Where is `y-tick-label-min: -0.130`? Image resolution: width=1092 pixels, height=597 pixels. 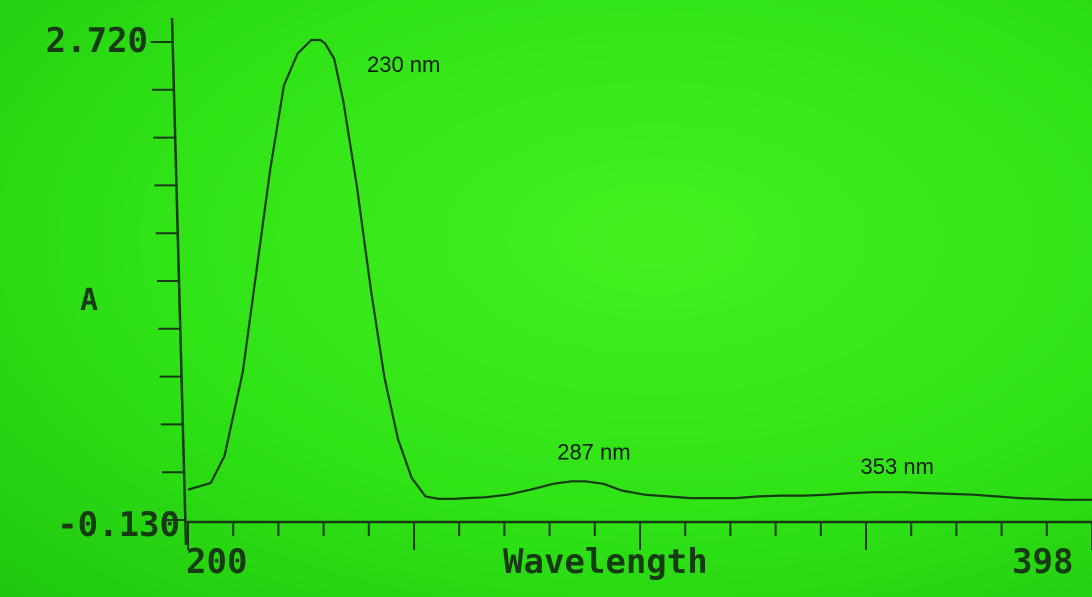
y-tick-label-min: -0.130 is located at coordinates (118, 525).